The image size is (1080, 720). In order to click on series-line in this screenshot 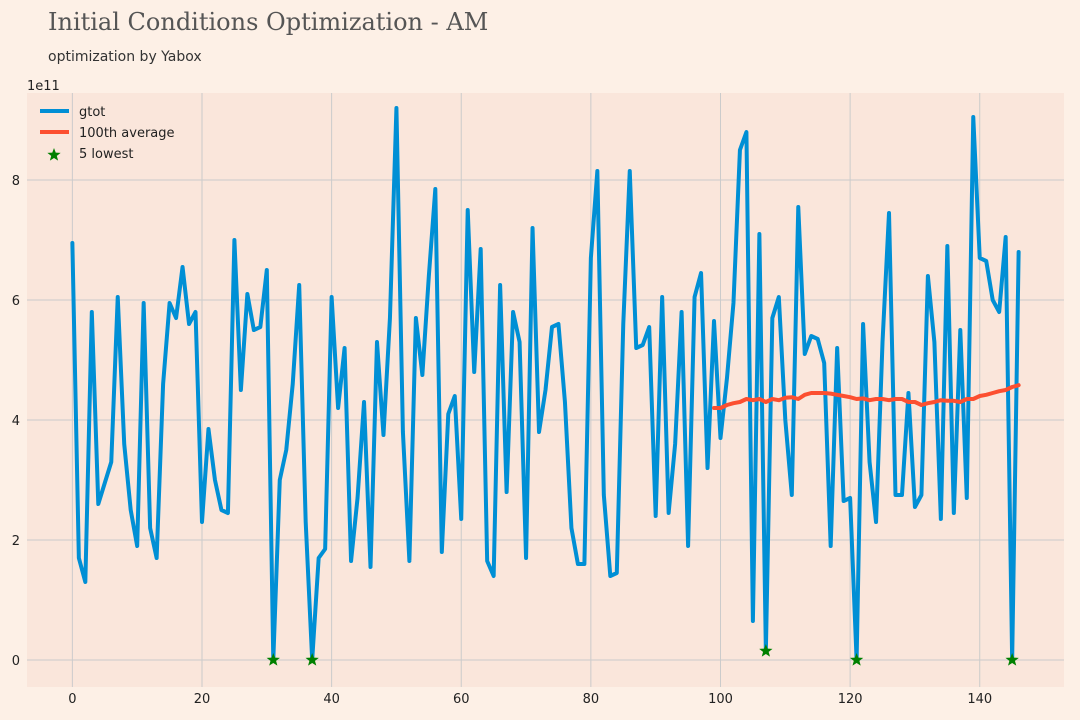, I will do `click(866, 396)`.